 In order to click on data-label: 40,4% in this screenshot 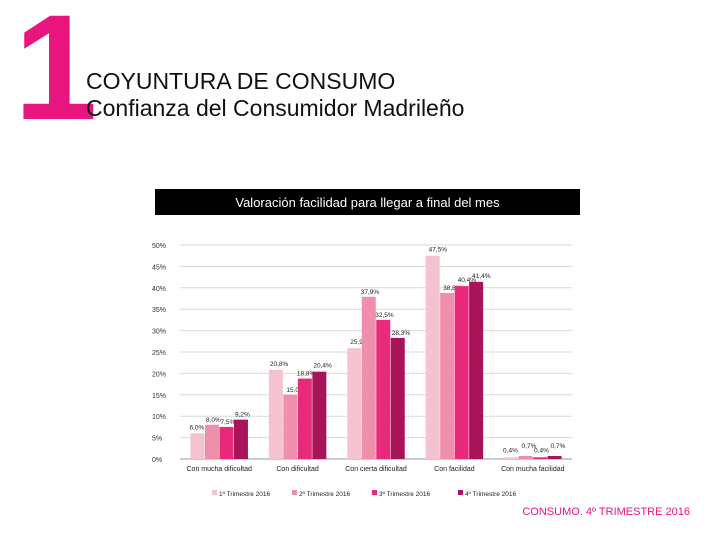, I will do `click(467, 280)`.